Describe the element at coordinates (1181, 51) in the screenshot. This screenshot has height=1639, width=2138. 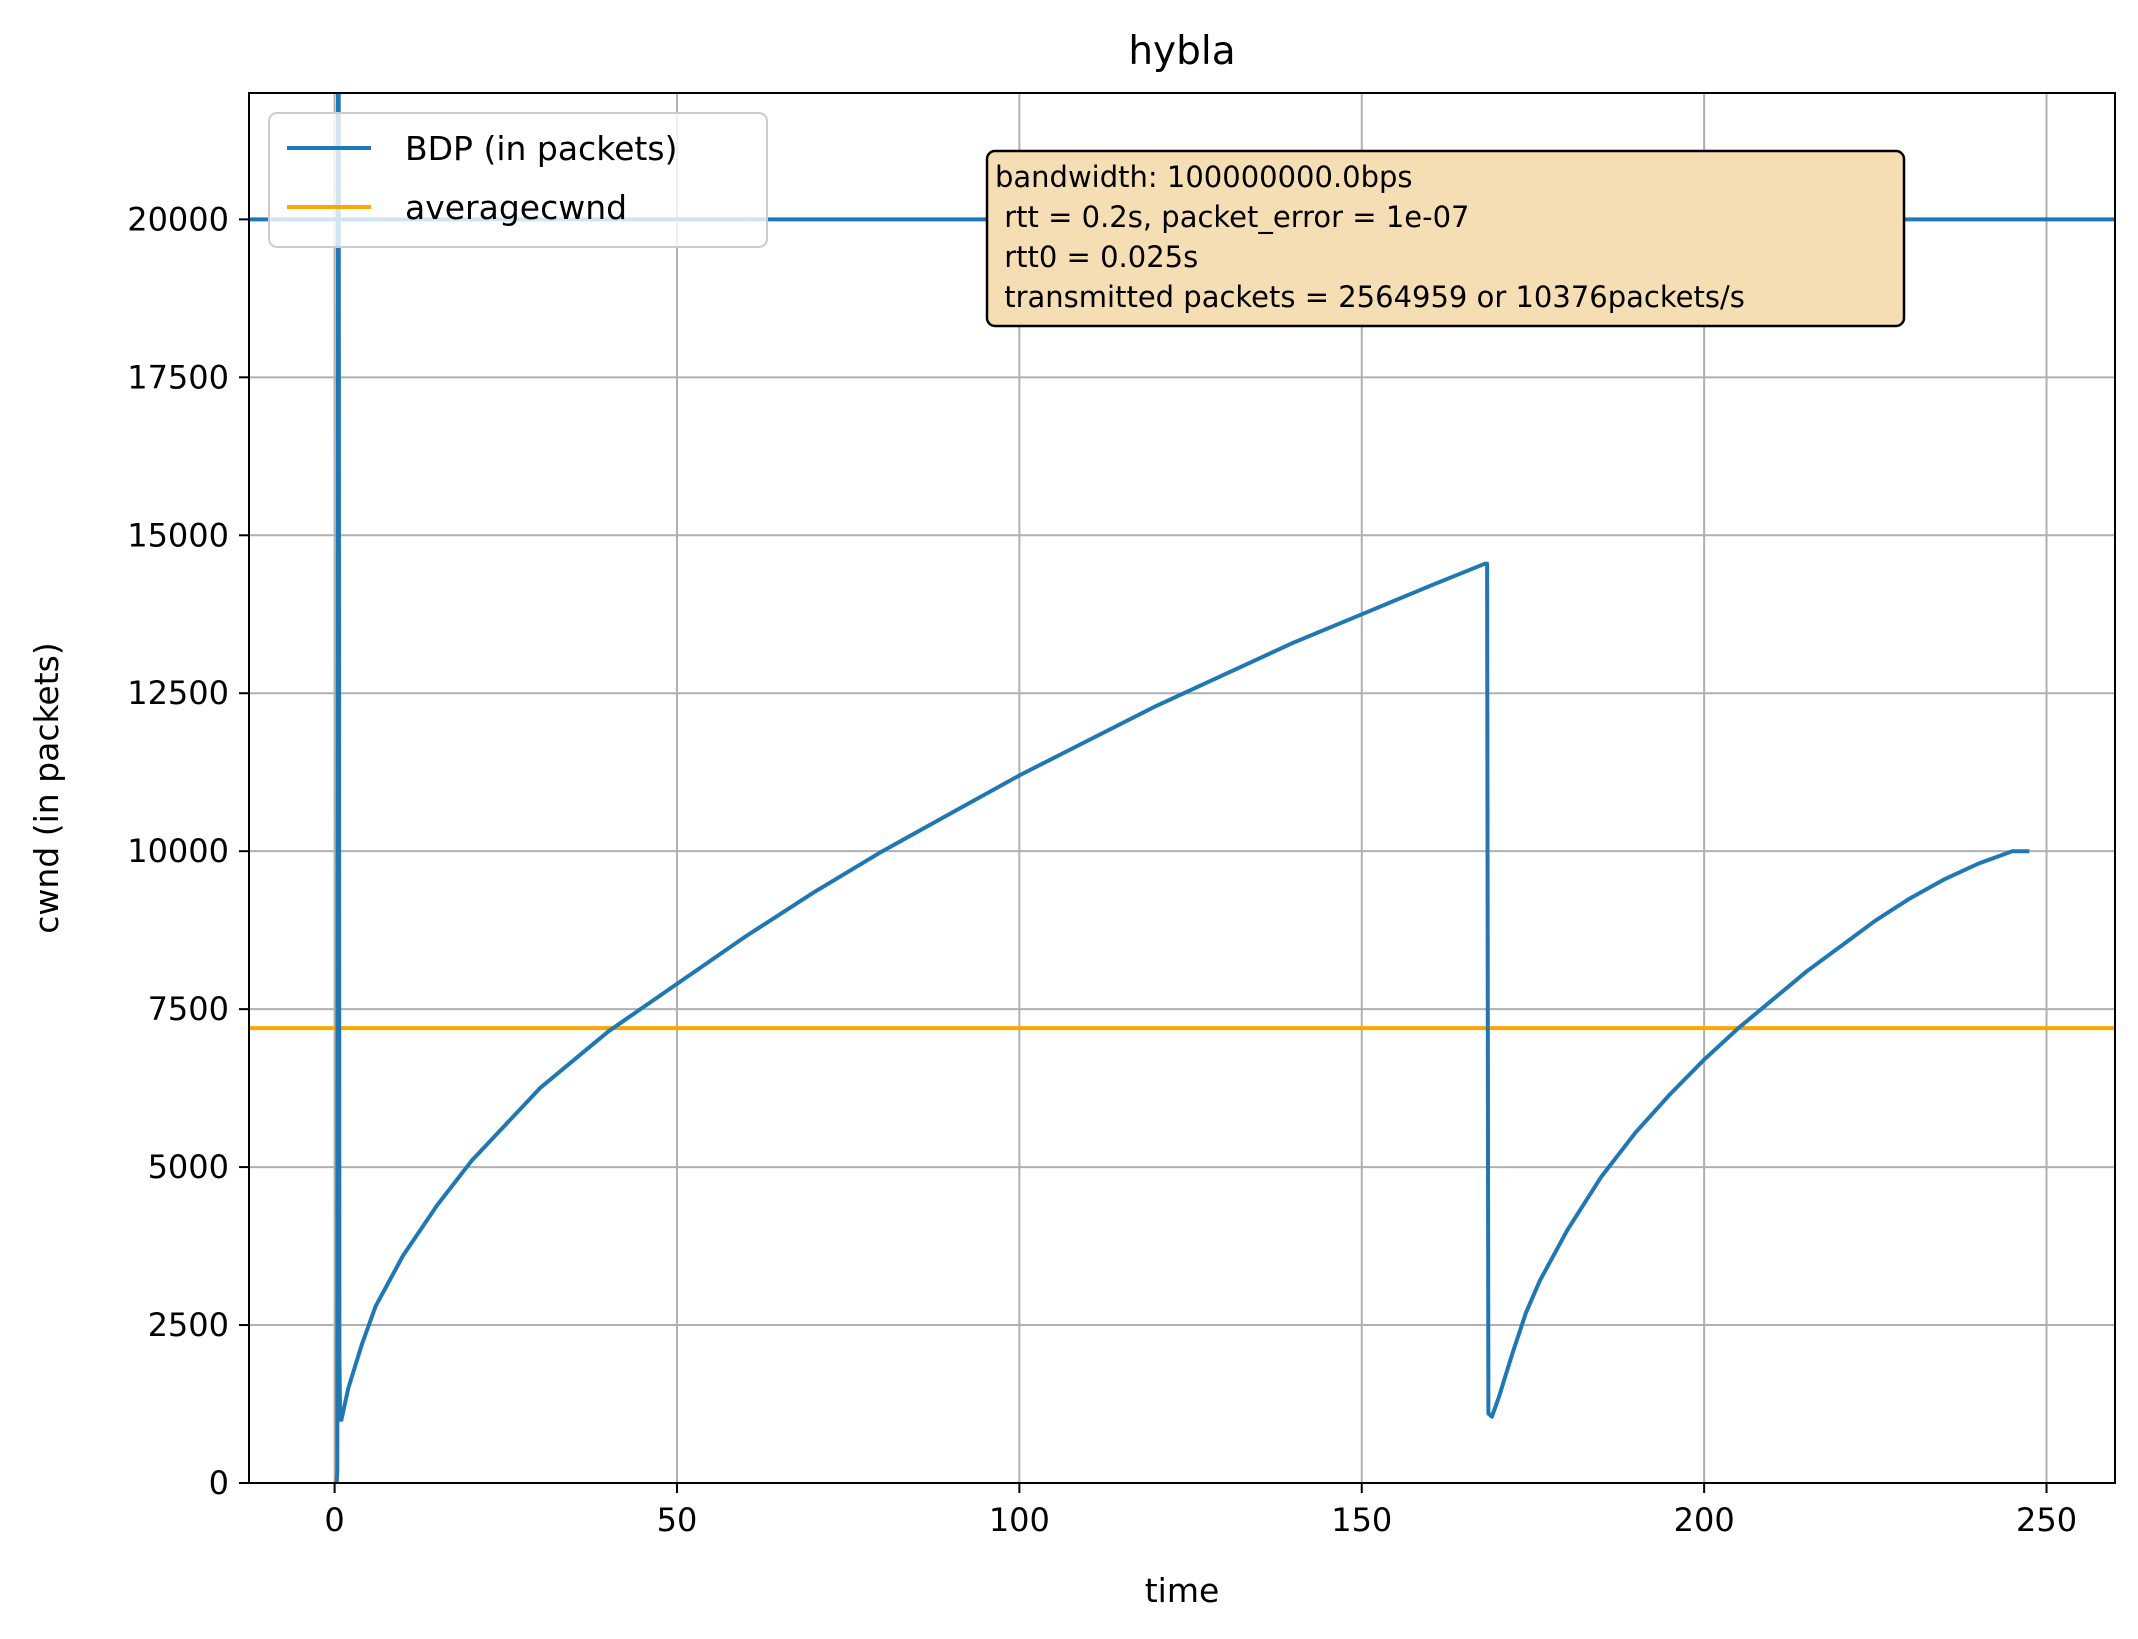
I see `chart-title: hybla` at that location.